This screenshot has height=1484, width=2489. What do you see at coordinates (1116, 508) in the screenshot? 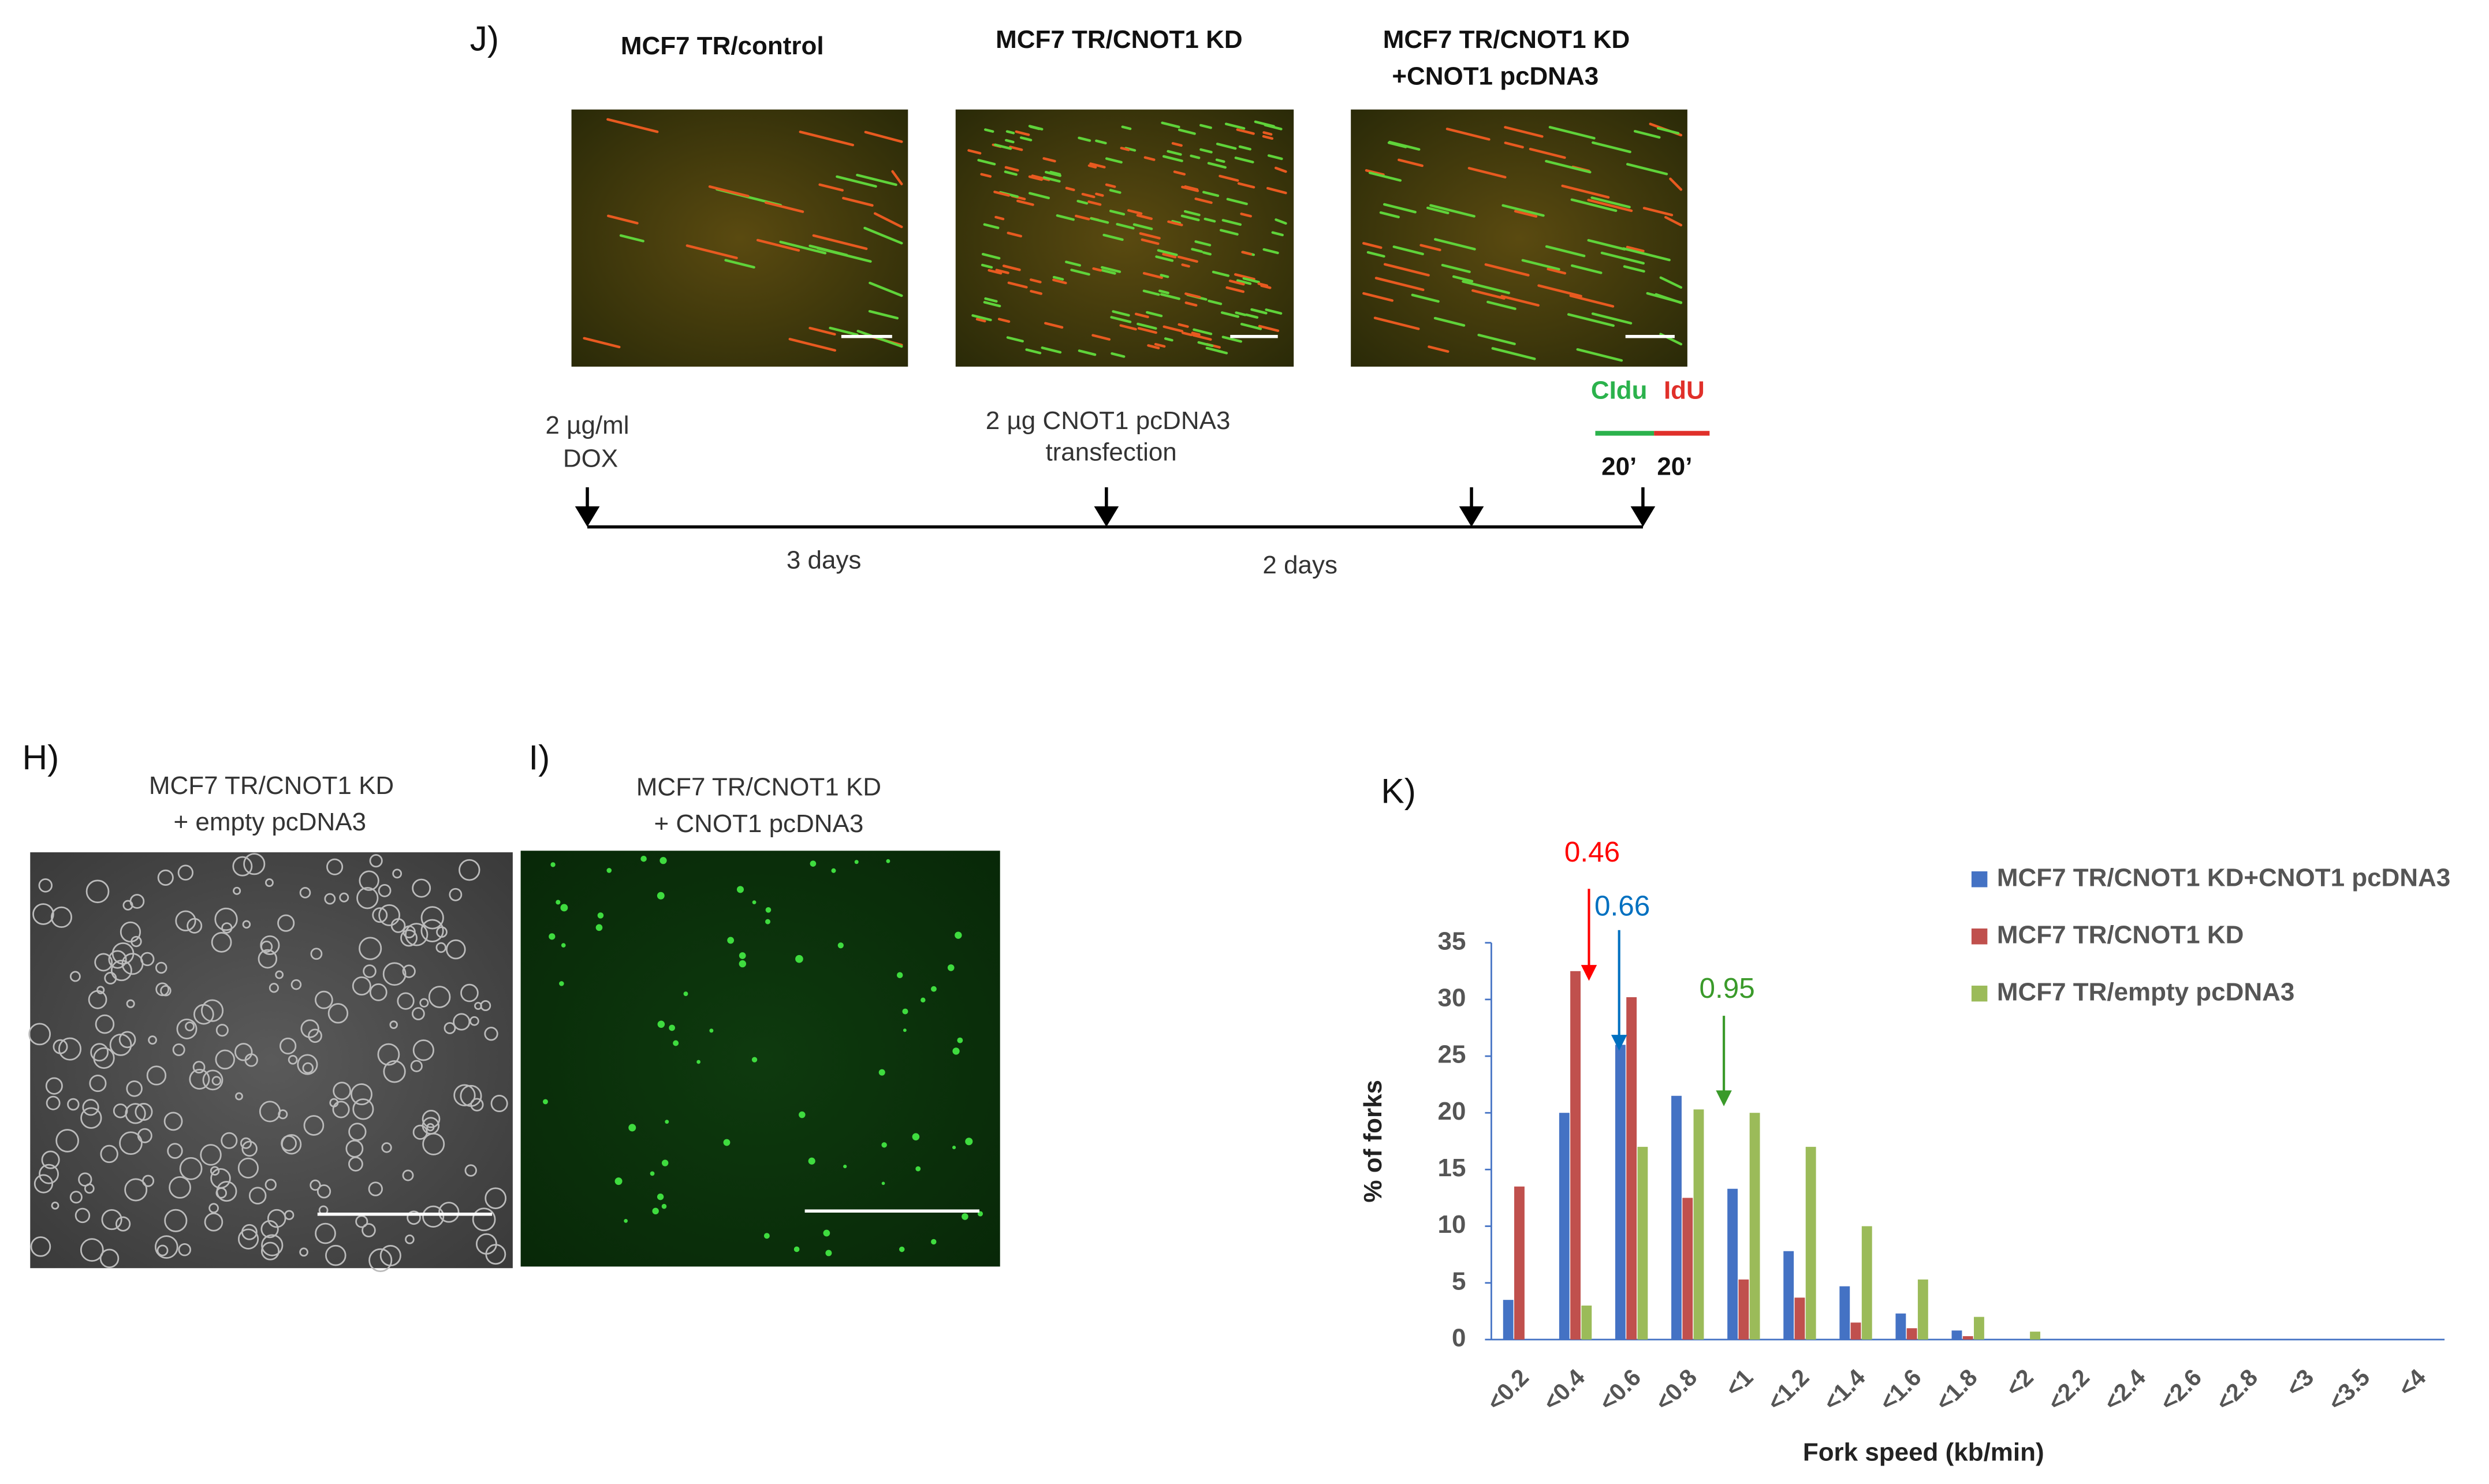
I see `timeline` at bounding box center [1116, 508].